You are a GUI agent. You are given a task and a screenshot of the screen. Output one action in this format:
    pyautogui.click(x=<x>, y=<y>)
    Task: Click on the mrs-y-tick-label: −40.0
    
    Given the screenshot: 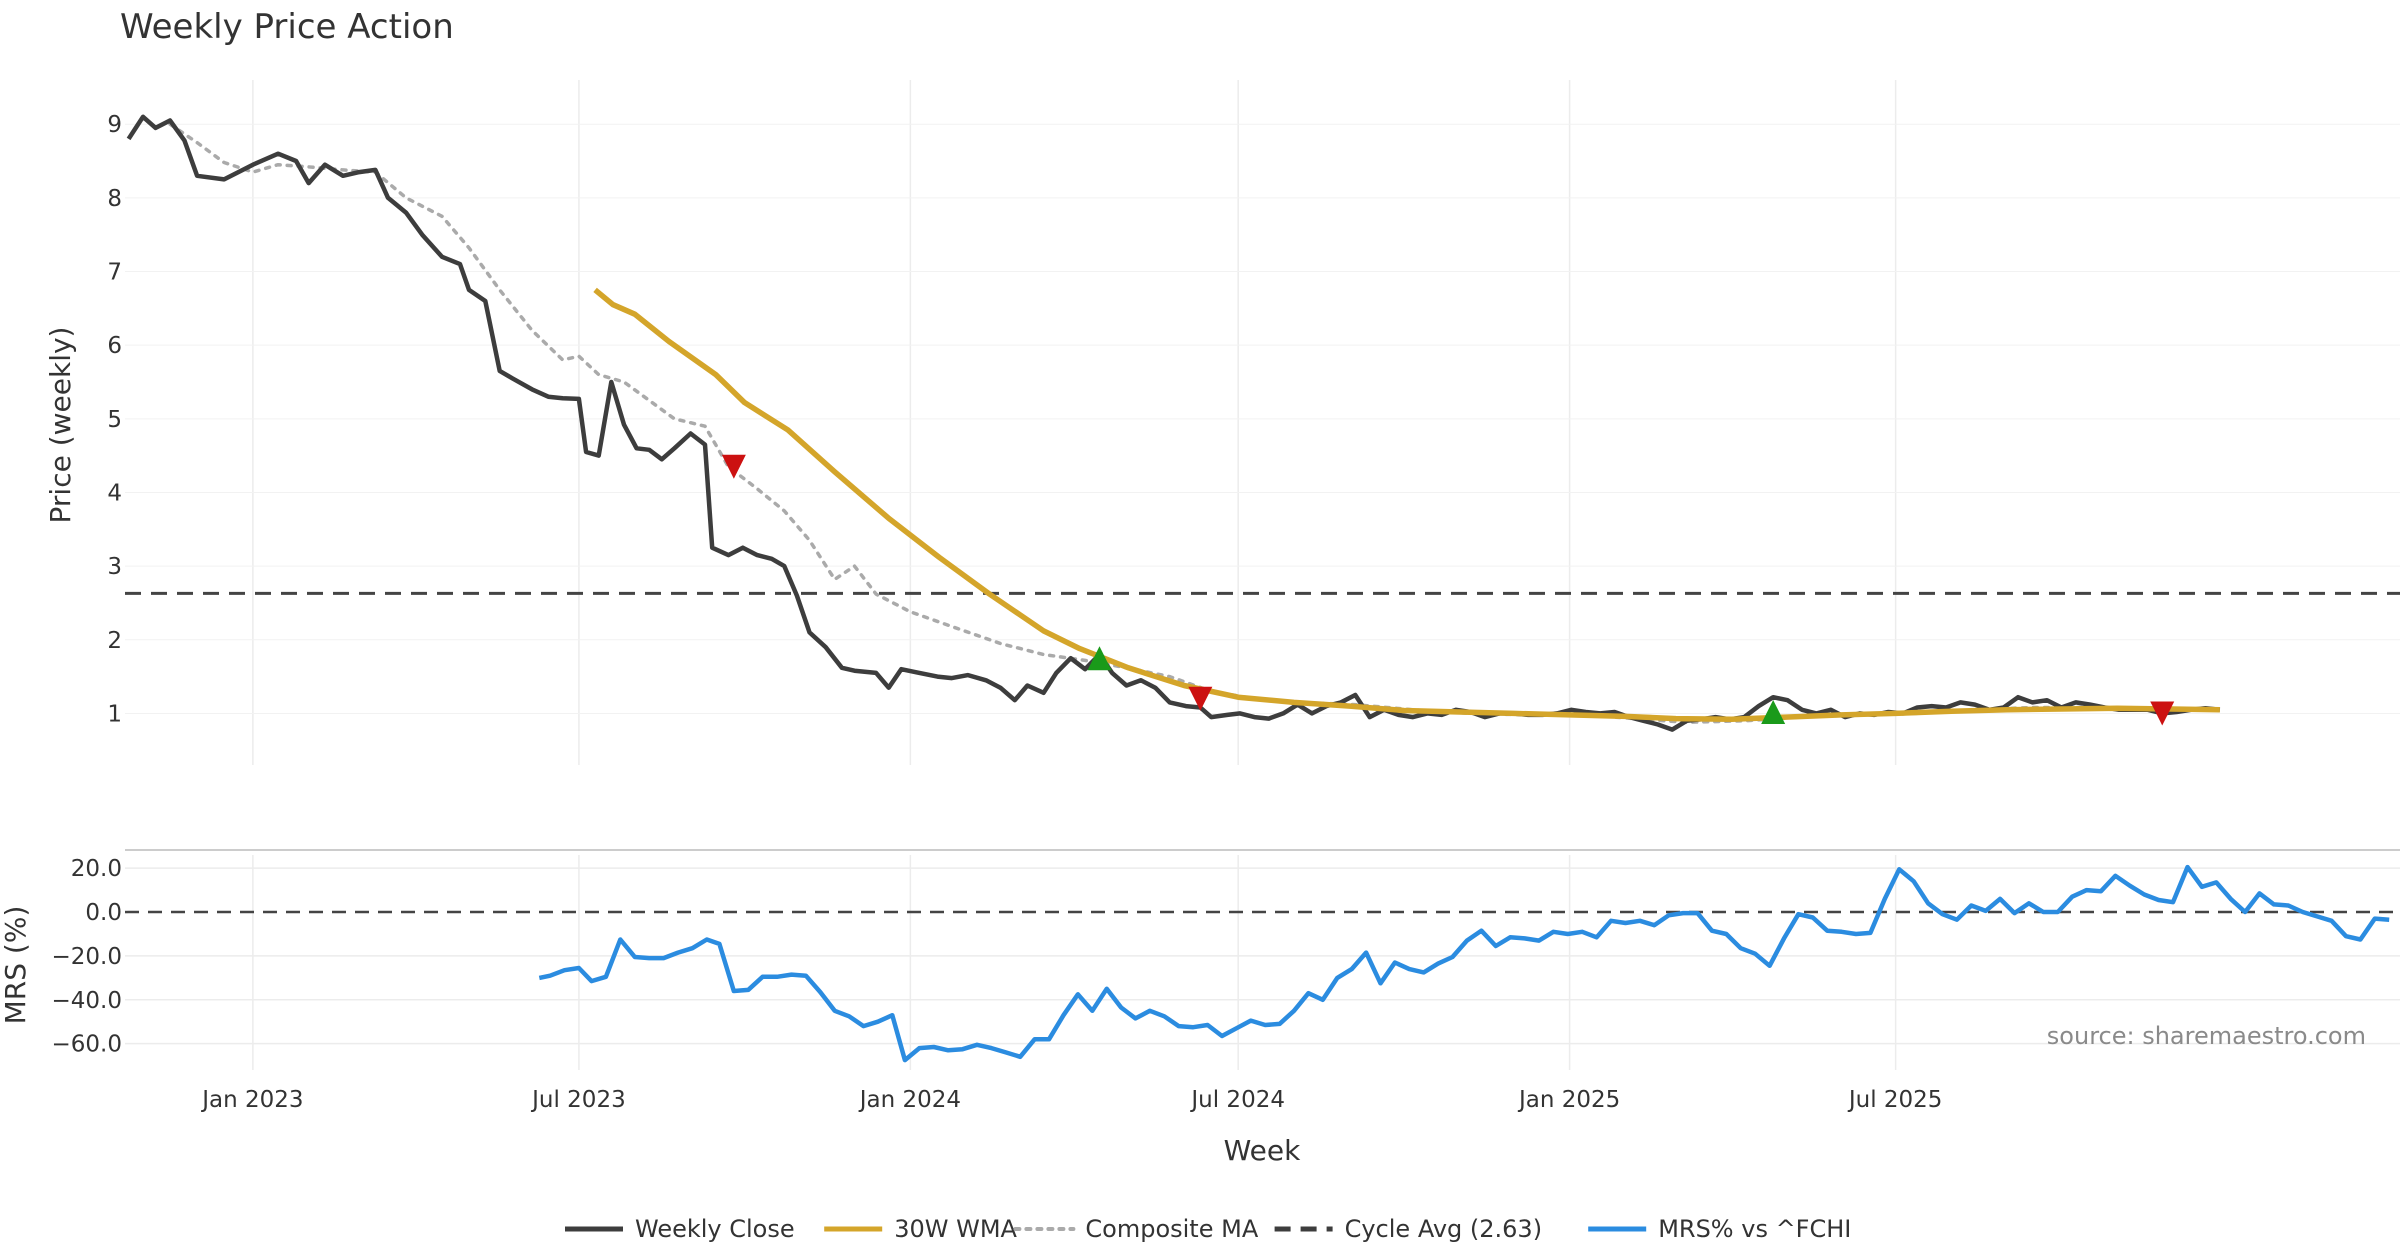 What is the action you would take?
    pyautogui.click(x=87, y=1001)
    